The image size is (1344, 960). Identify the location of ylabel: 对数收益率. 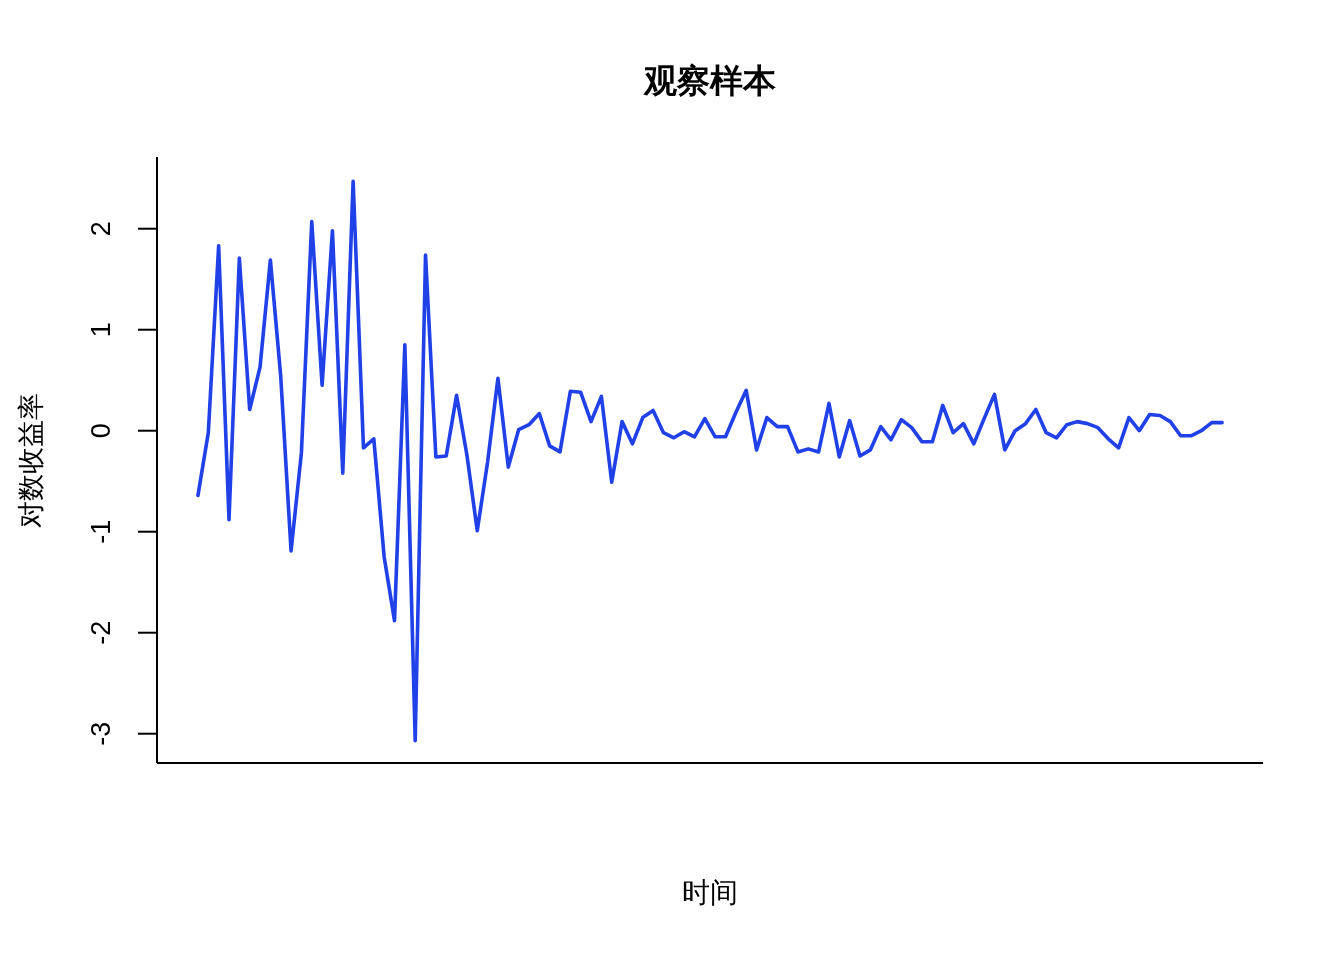
(31, 460).